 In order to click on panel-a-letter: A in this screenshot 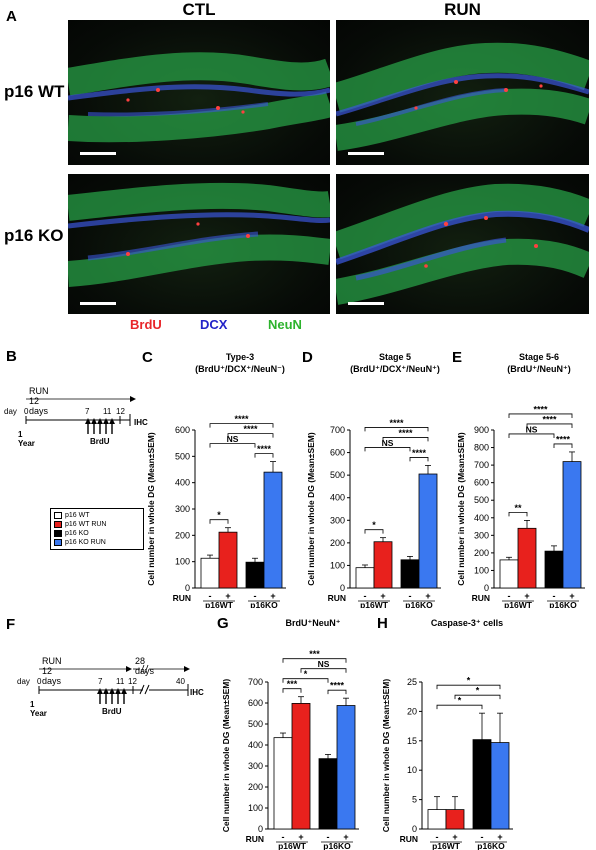, I will do `click(11, 16)`.